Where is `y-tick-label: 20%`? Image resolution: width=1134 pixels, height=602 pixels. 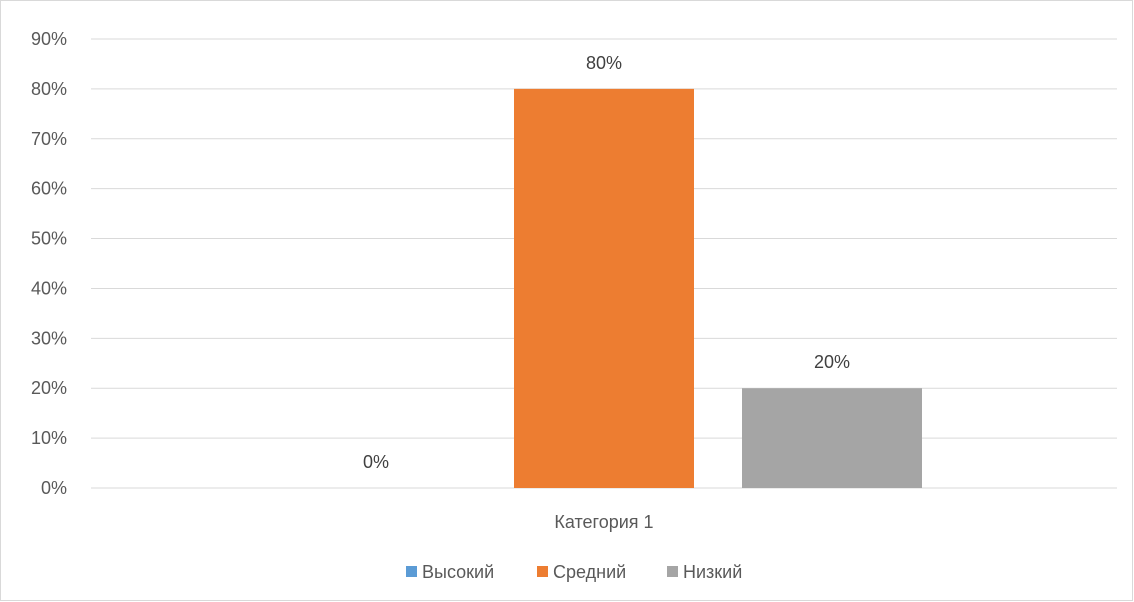
y-tick-label: 20% is located at coordinates (49, 388).